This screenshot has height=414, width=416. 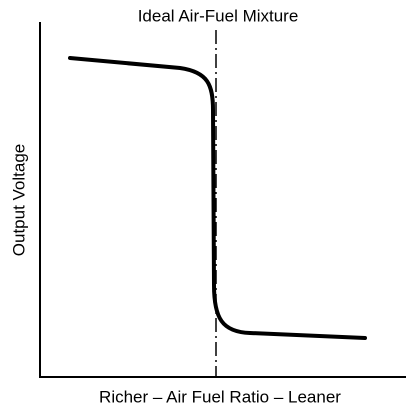 I want to click on x-axis-label: Richer – Air Fuel Ratio – Leaner, so click(x=220, y=396).